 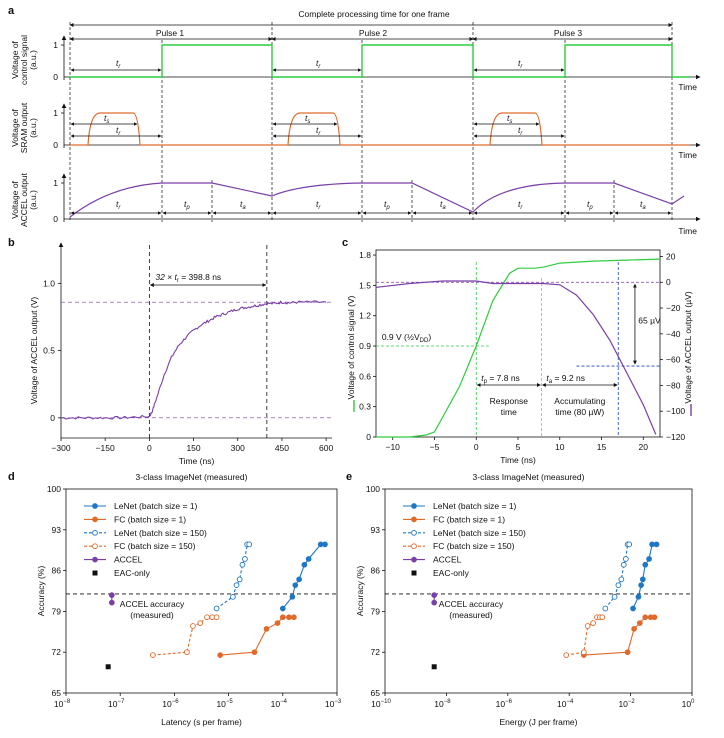 What do you see at coordinates (201, 722) in the screenshot?
I see `d-xlabel: Latency (s per frame)` at bounding box center [201, 722].